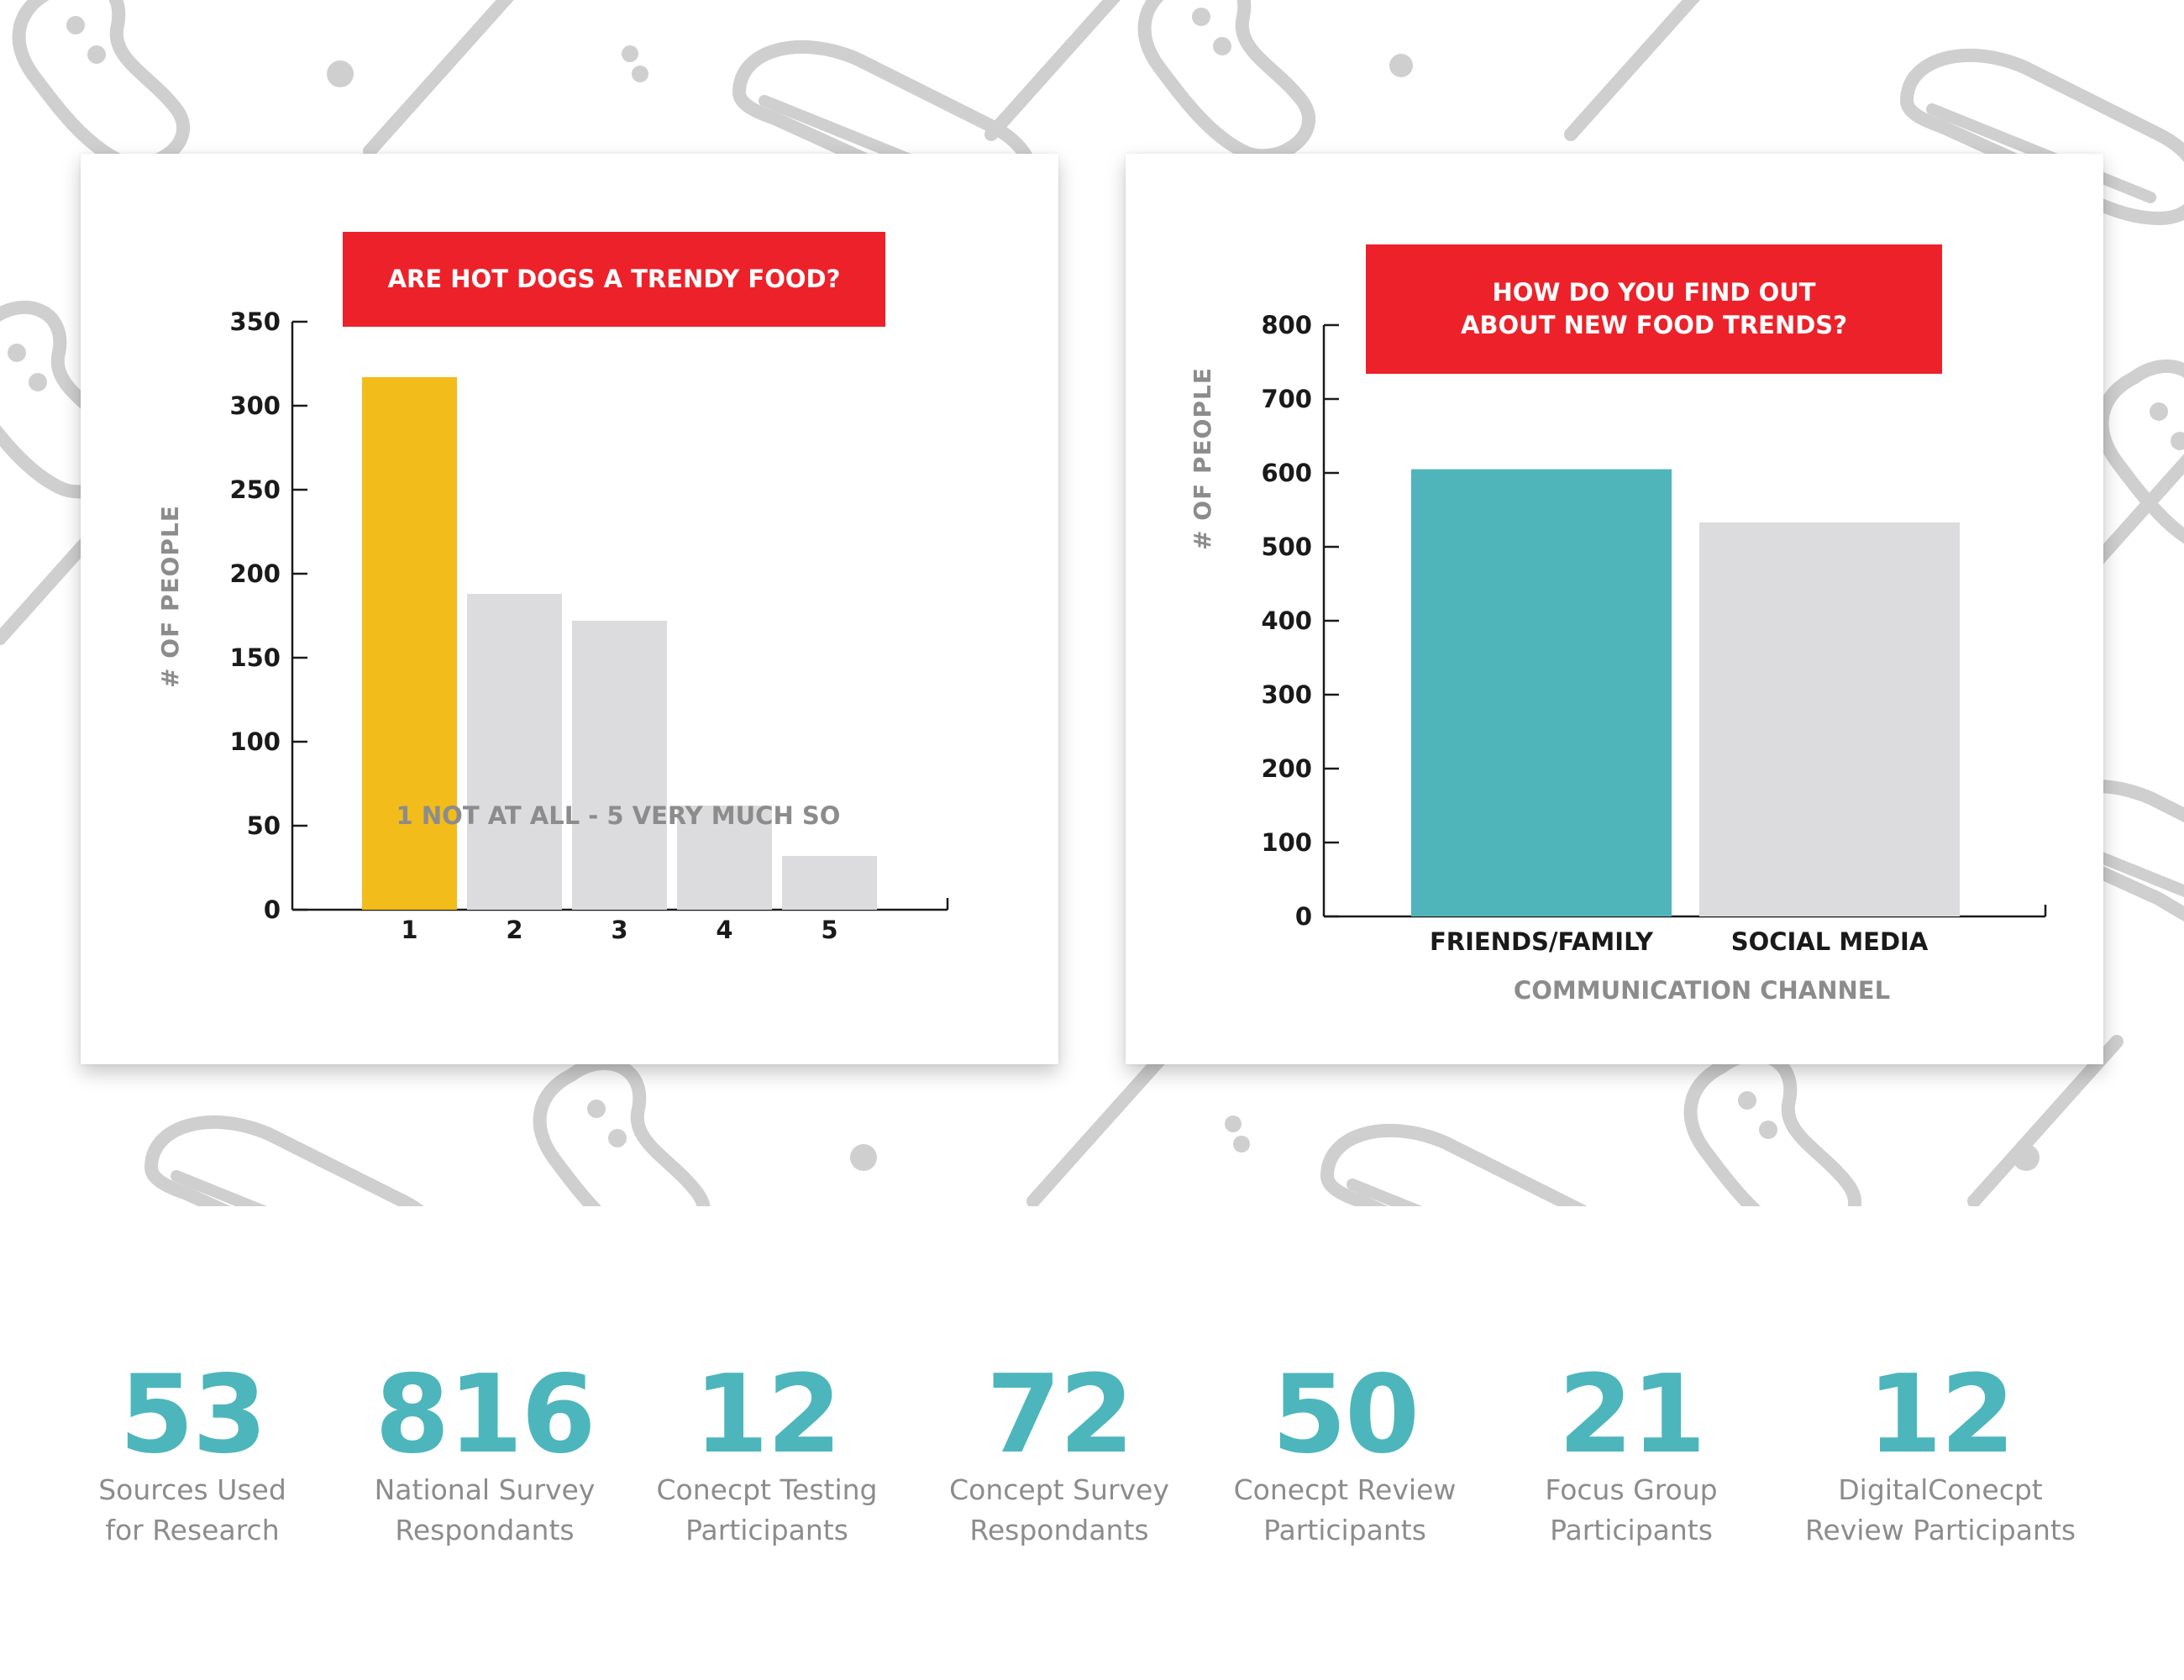  What do you see at coordinates (618, 815) in the screenshot?
I see `x-axis-label: 1 NOT AT ALL - 5 VERY MUCH SO` at bounding box center [618, 815].